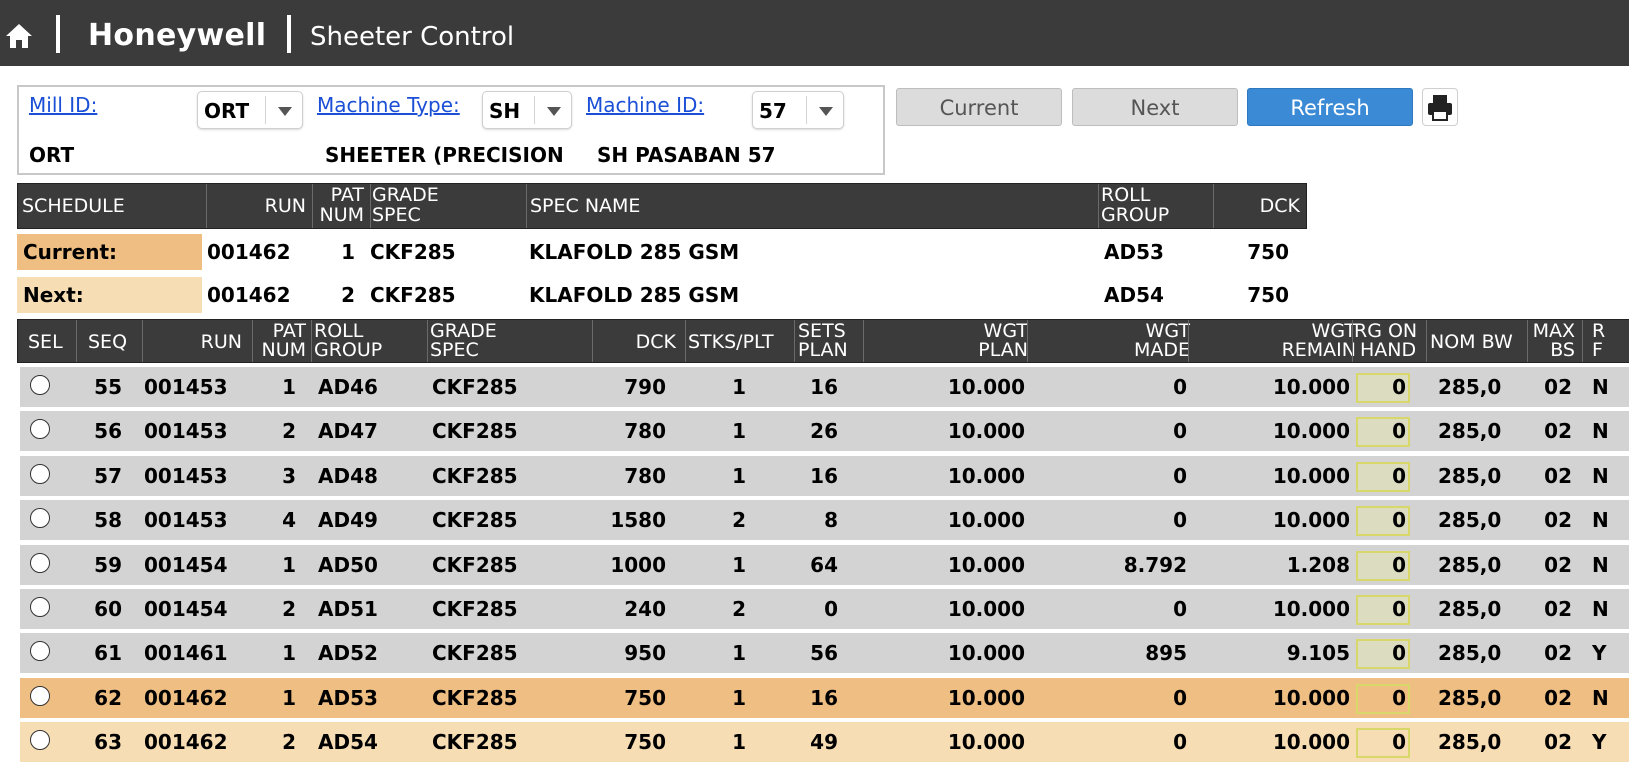 The image size is (1629, 762). I want to click on col-roll-group-bottom: GROUP, so click(348, 350).